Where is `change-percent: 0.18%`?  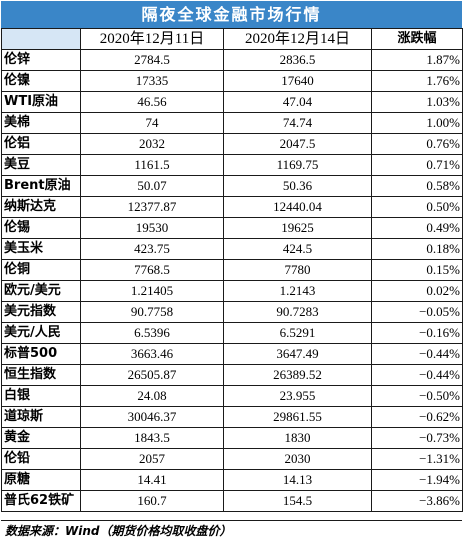 change-percent: 0.18% is located at coordinates (417, 249).